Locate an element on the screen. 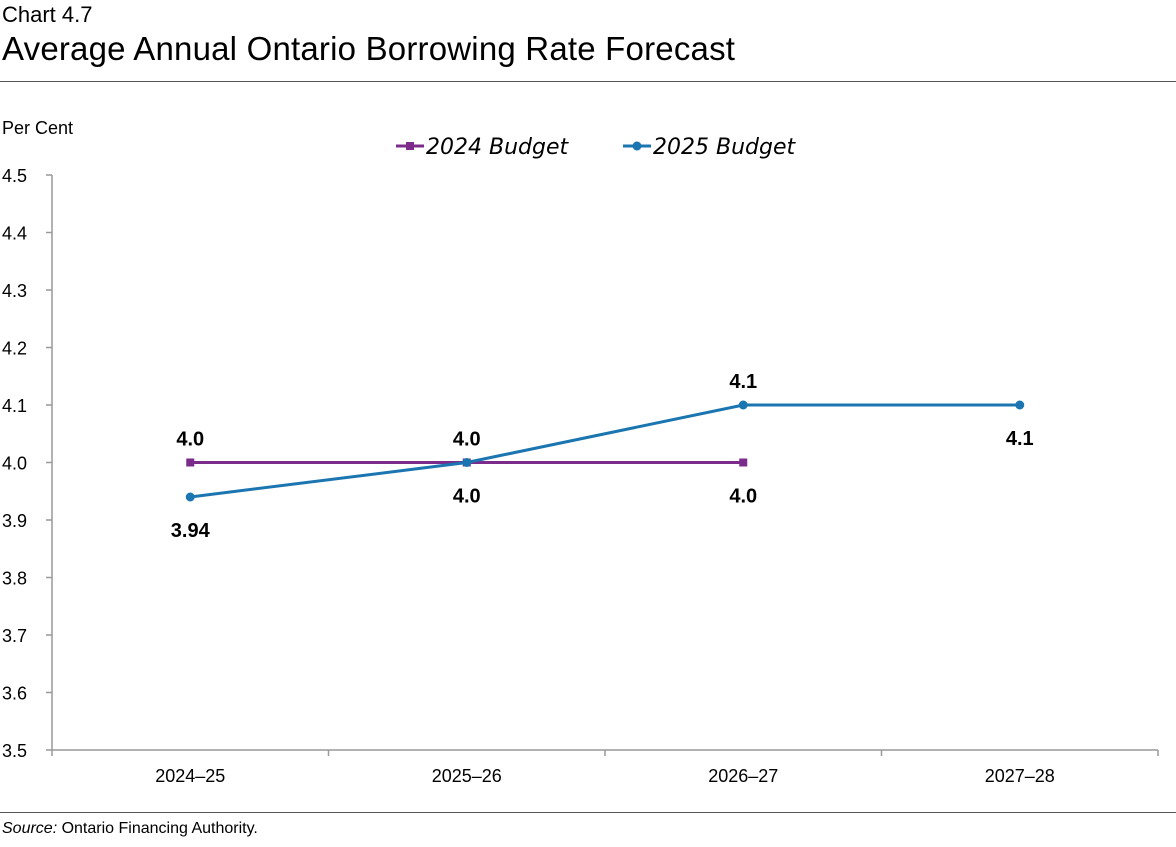 This screenshot has height=847, width=1176. chart-number: Chart 4.7 is located at coordinates (47, 14).